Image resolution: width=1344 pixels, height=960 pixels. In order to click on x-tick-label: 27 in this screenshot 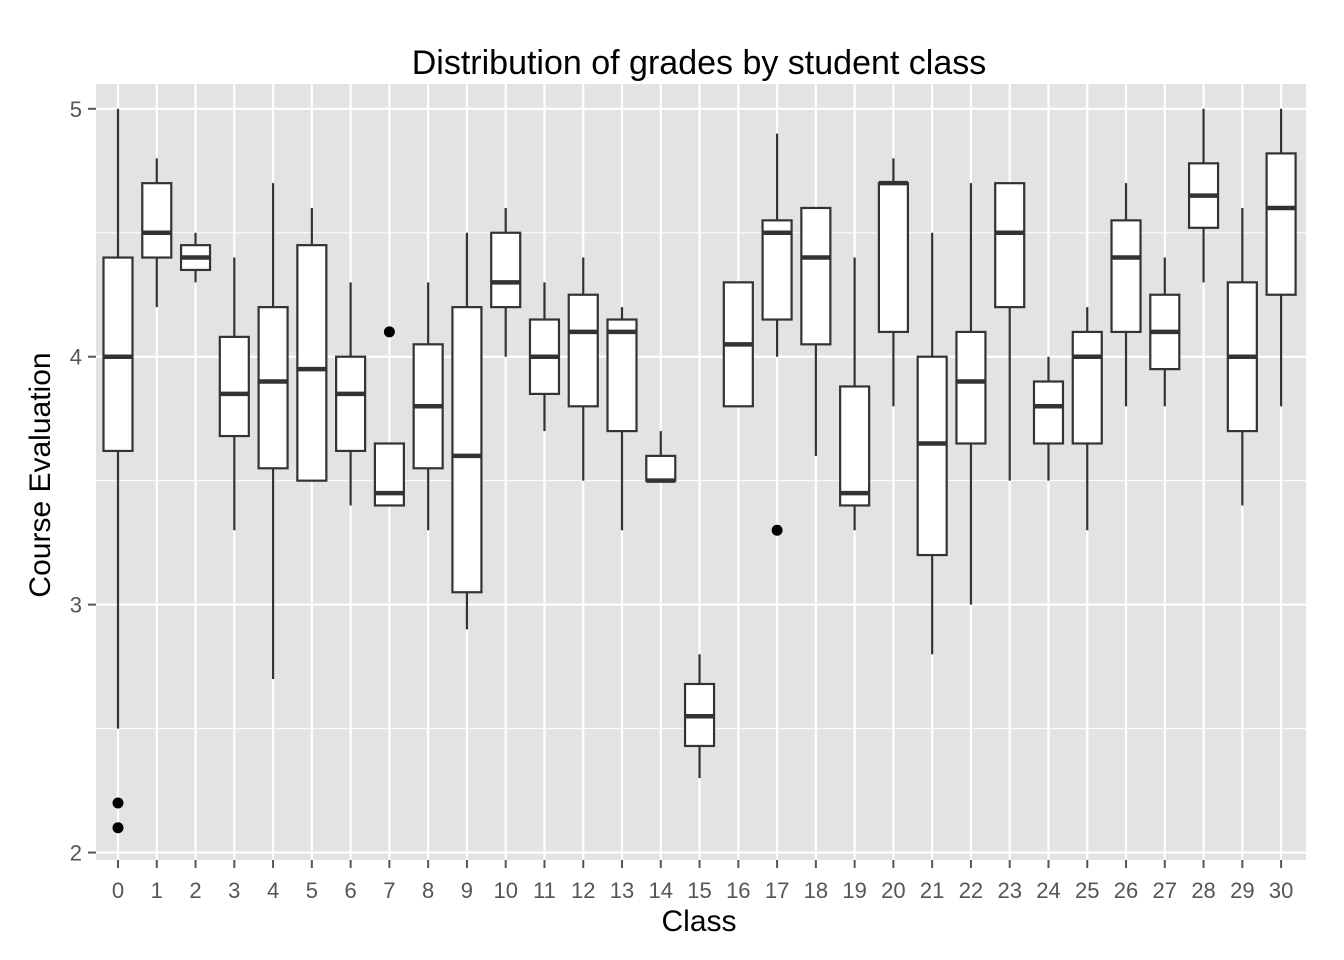, I will do `click(1165, 890)`.